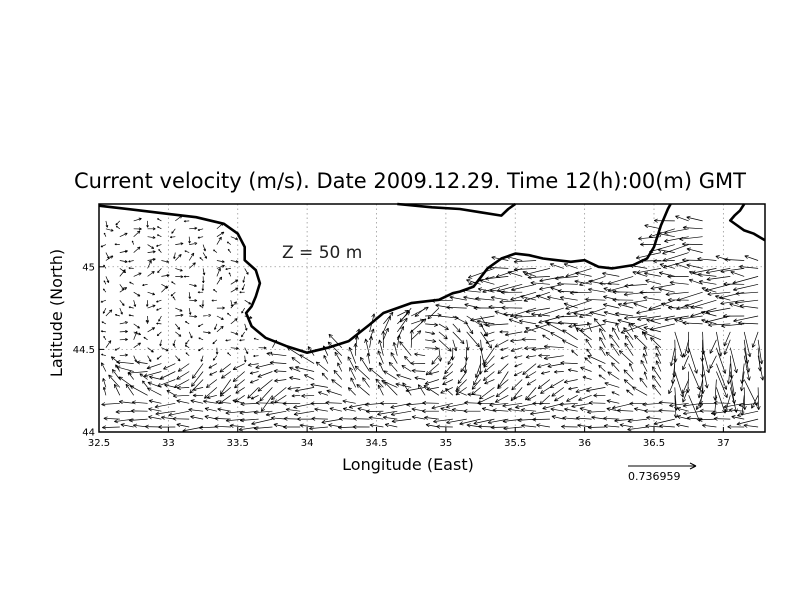 This screenshot has height=600, width=800. Describe the element at coordinates (457, 209) in the screenshot. I see `coastline-azov` at that location.